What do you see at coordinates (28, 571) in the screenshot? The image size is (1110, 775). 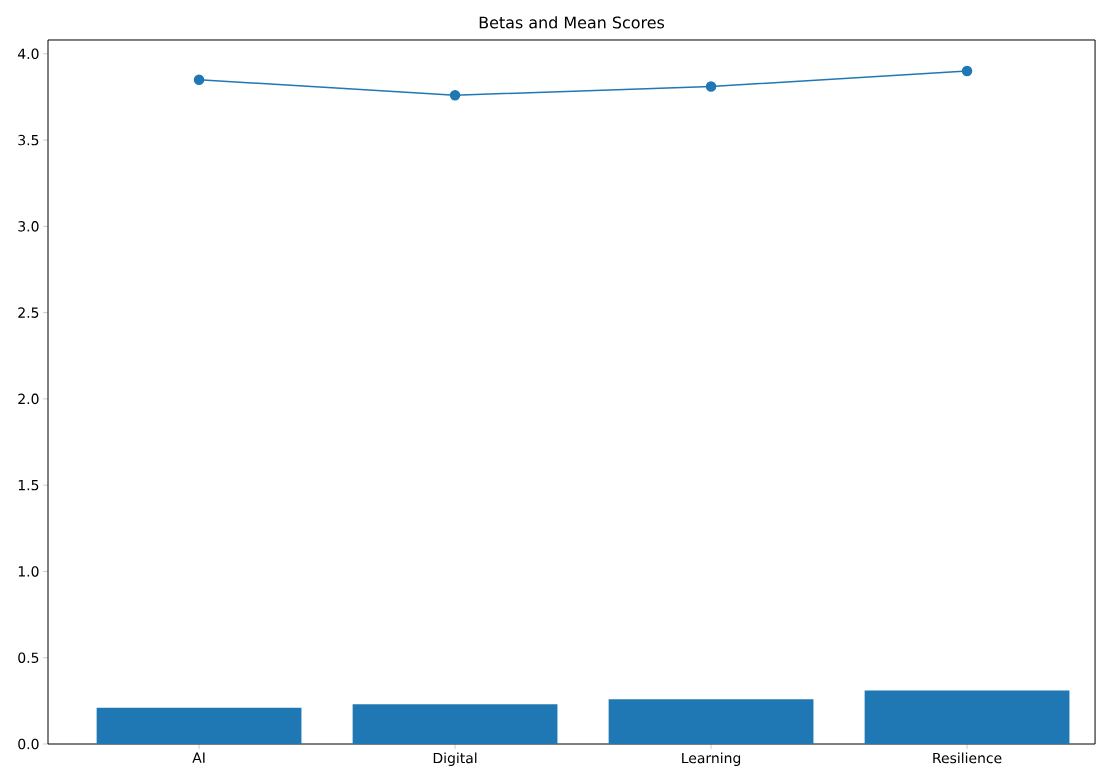 I see `y-tick-label: 1.0` at bounding box center [28, 571].